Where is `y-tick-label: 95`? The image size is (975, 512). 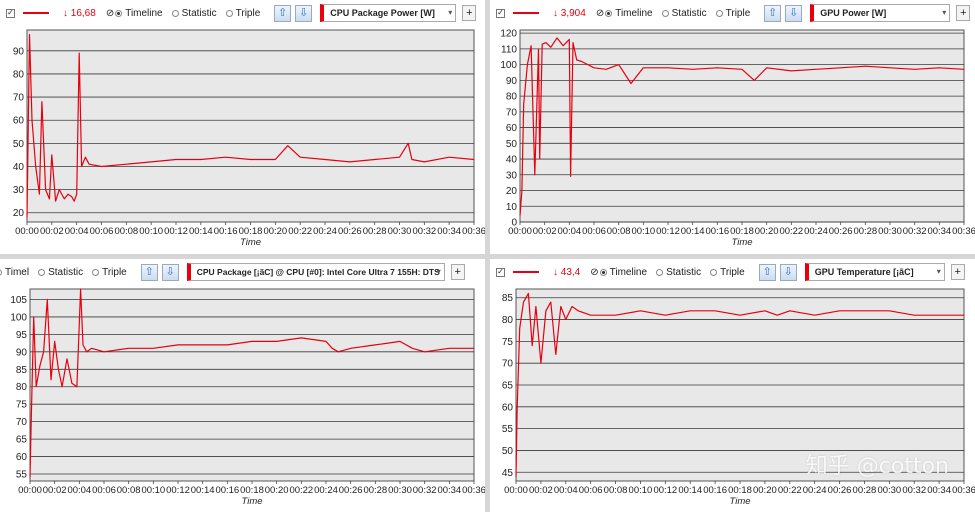
y-tick-label: 95 is located at coordinates (22, 335).